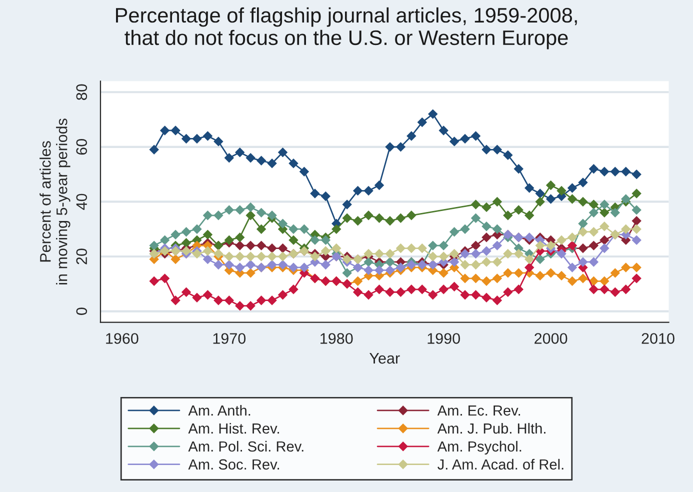  Describe the element at coordinates (55, 201) in the screenshot. I see `y-axis-title: Percent of articles in moving 5-year periods` at that location.